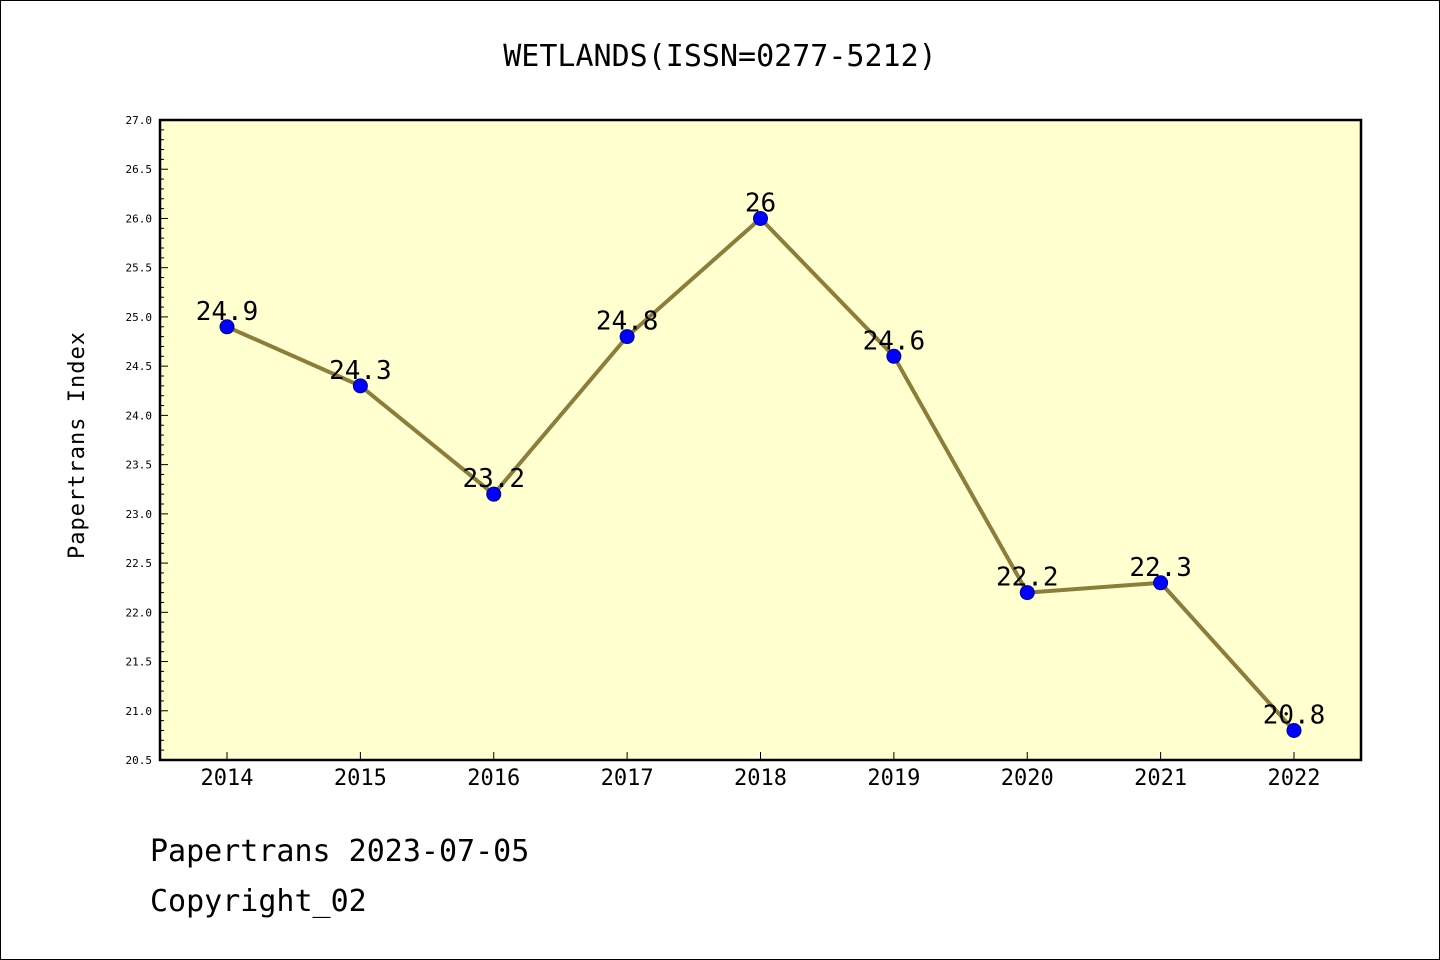 The image size is (1440, 960). I want to click on x-axis-ticks: 2014 2015 2016 2017 2018 2019 2020 2021 2022, so click(761, 771).